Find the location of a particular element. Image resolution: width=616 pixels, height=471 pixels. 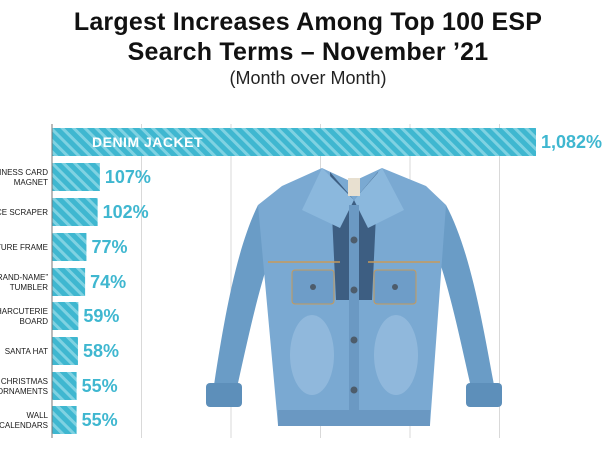

category-label: CHARCUTERIEBOARD is located at coordinates (24, 316).